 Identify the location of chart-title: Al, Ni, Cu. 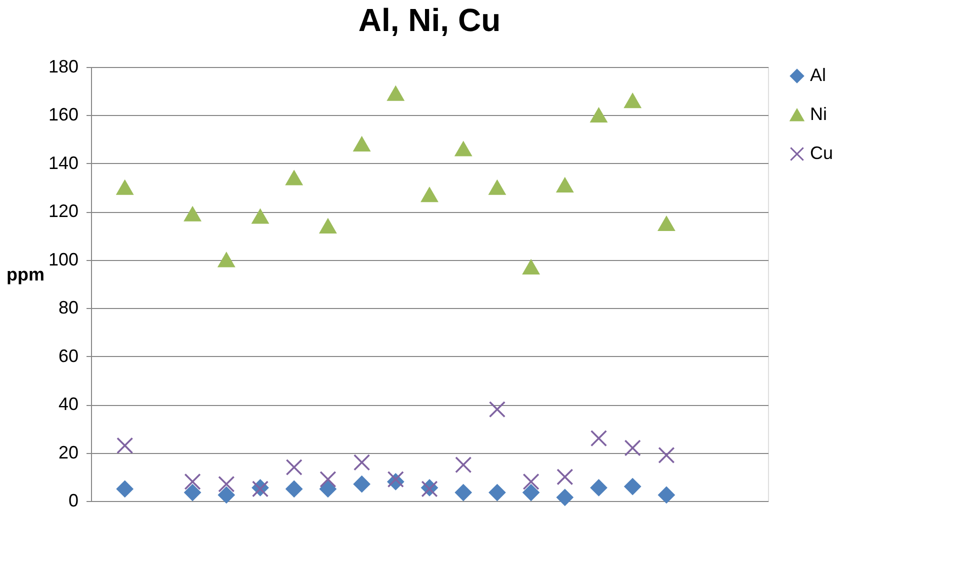
(429, 20).